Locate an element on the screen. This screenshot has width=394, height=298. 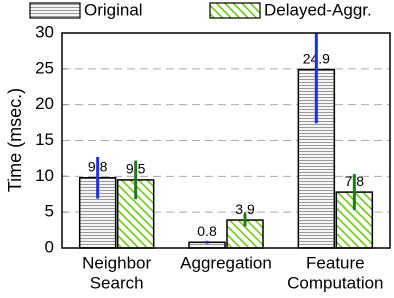
value-label: 0.8 is located at coordinates (207, 231).